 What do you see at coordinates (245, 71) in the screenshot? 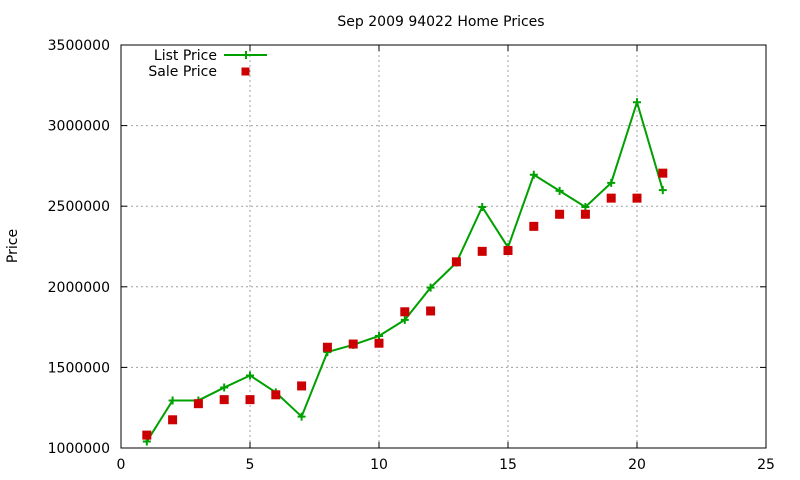
I see `legend-marker-sale-price` at bounding box center [245, 71].